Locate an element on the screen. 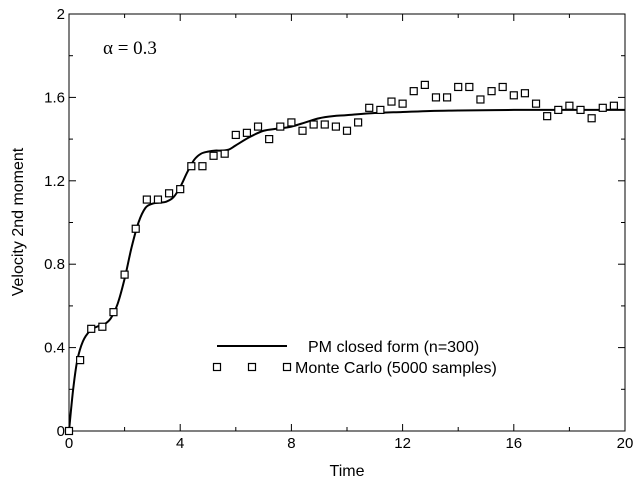 This screenshot has height=481, width=635. legend-label-pm: PM closed form (n=300) is located at coordinates (393, 347).